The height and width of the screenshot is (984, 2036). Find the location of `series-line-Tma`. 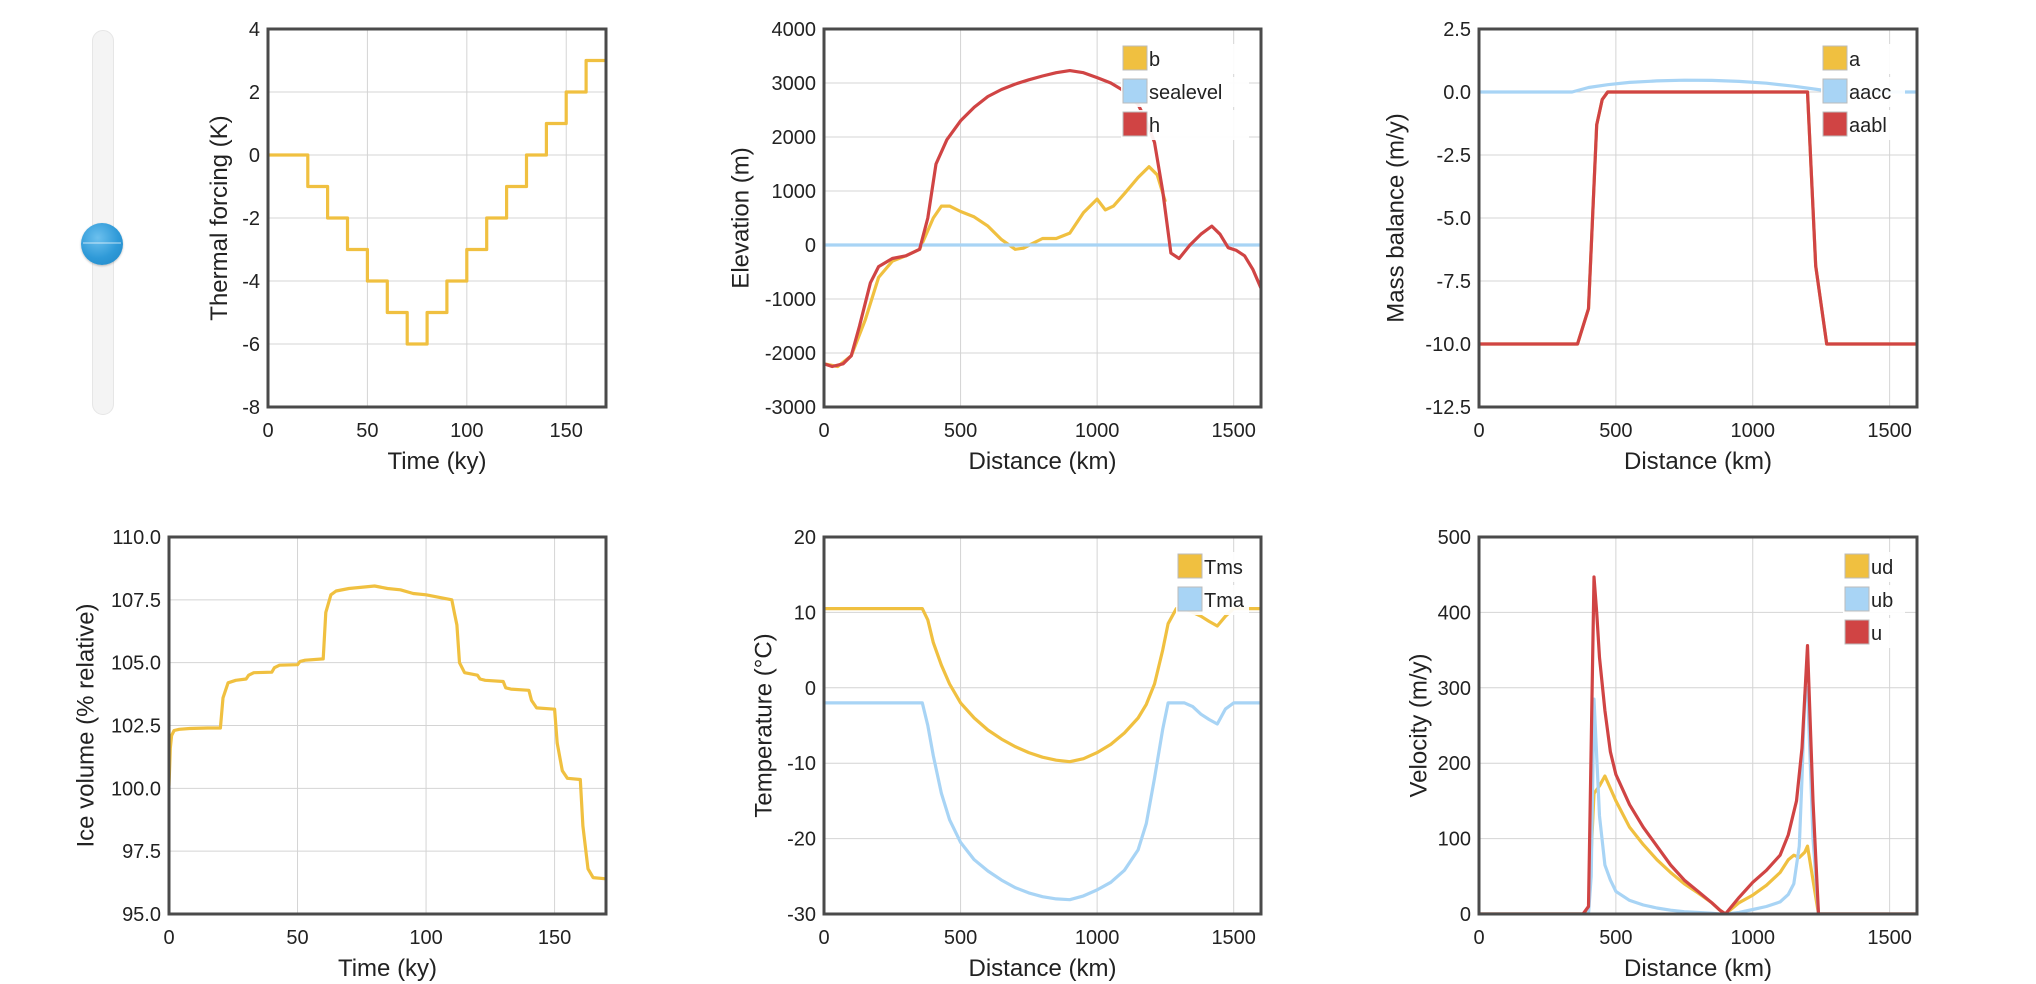

series-line-Tma is located at coordinates (1042, 801).